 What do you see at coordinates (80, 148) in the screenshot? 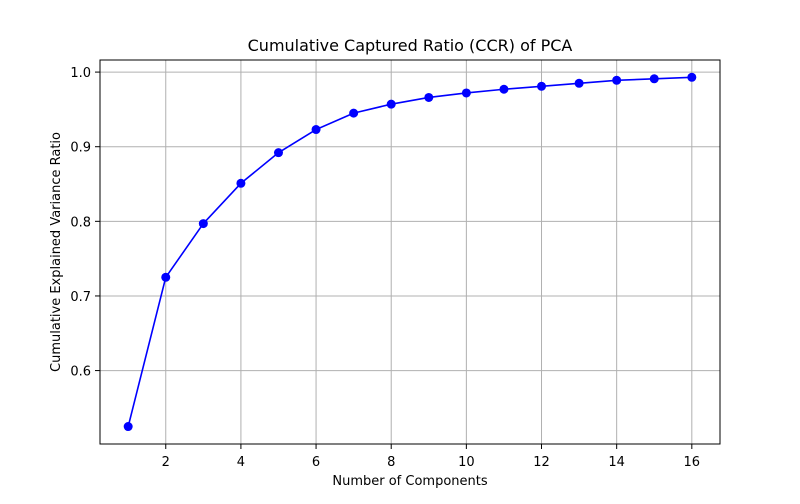
I see `y-tick-label: 0.9` at bounding box center [80, 148].